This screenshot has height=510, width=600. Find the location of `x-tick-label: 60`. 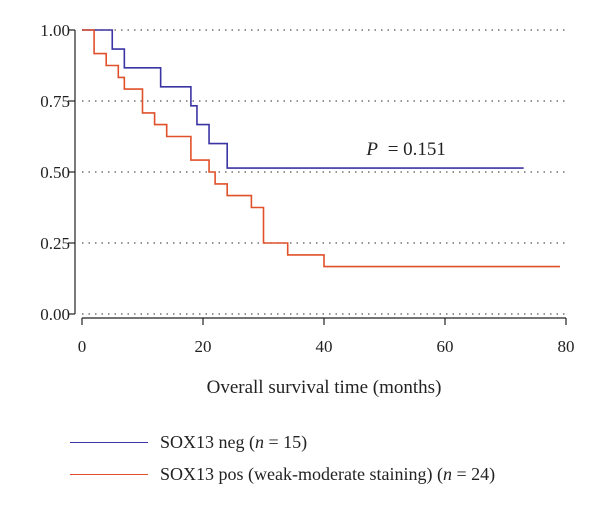

x-tick-label: 60 is located at coordinates (445, 346).